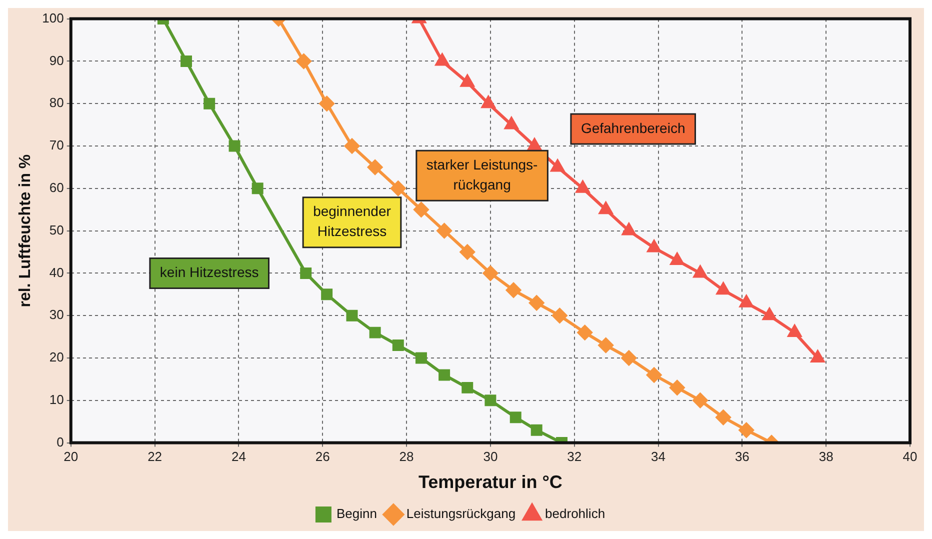  Describe the element at coordinates (490, 482) in the screenshot. I see `x-axis-title: Temperatur in °C` at that location.